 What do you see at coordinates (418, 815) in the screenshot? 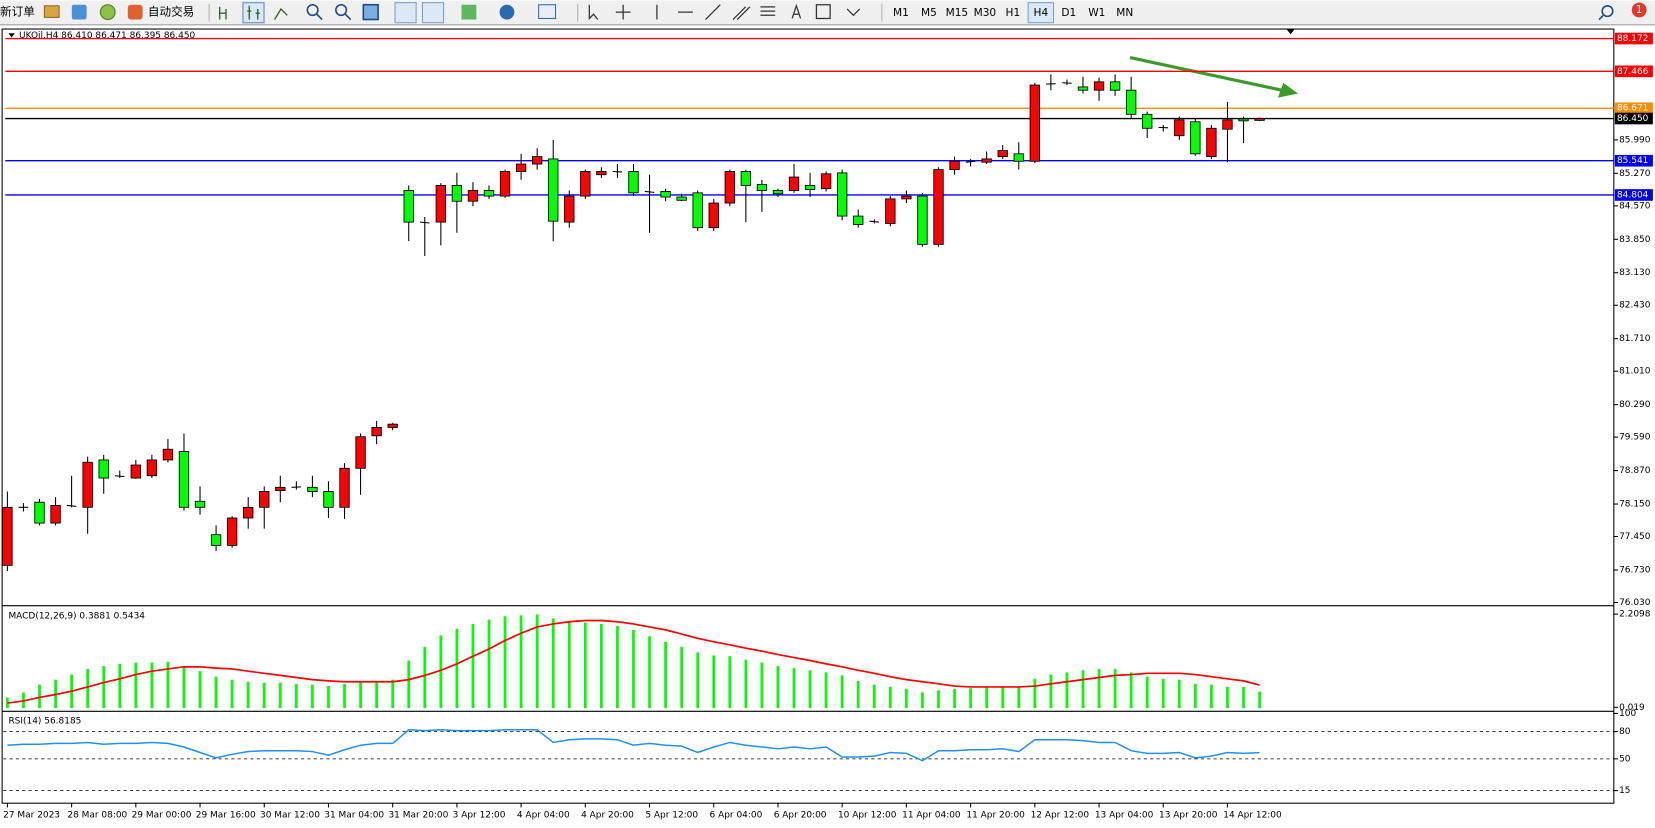
I see `x-tick-label: 31 Mar 20:00` at bounding box center [418, 815].